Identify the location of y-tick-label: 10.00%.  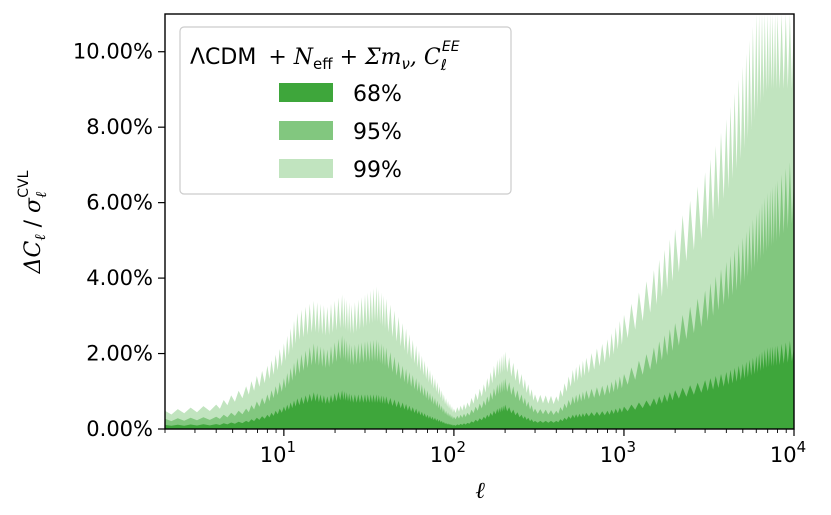
(113, 52).